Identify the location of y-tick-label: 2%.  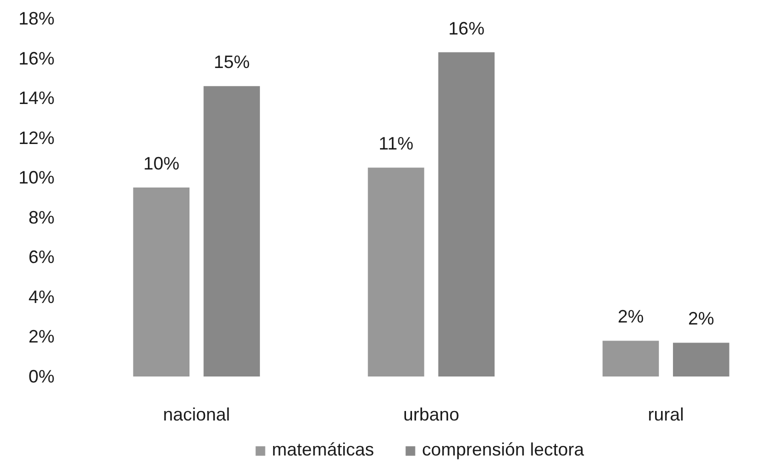
(41, 336).